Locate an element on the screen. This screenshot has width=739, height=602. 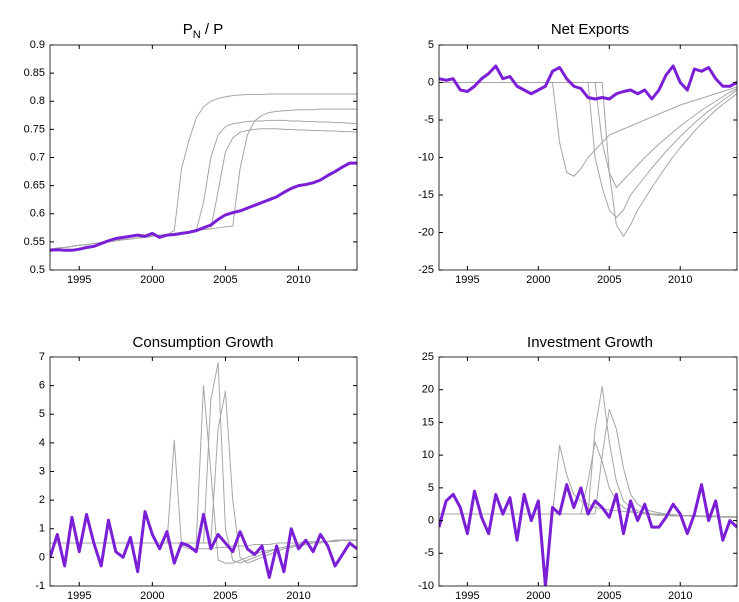
chart-title: Consumption Growth is located at coordinates (203, 342).